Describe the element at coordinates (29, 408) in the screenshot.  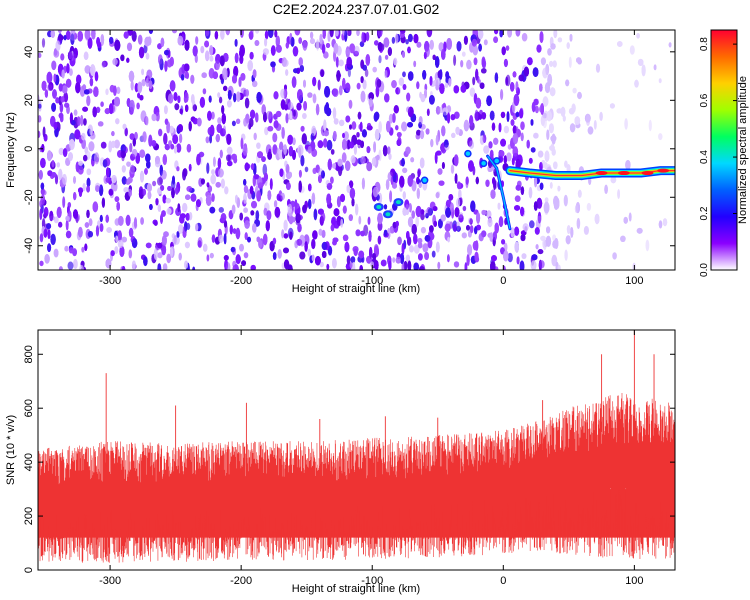
I see `y-tick-label: 600` at that location.